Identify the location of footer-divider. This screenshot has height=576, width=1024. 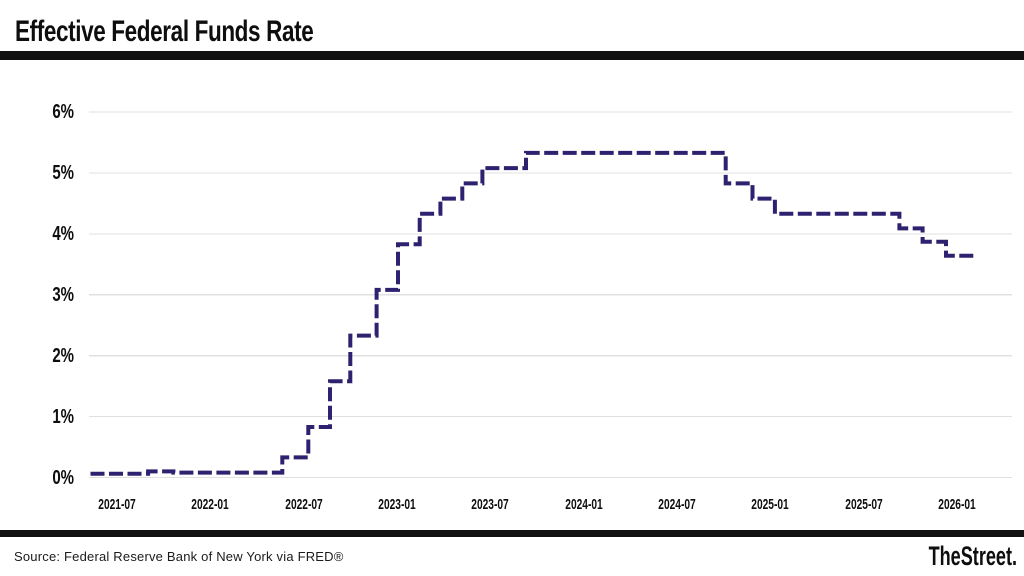
(512, 533).